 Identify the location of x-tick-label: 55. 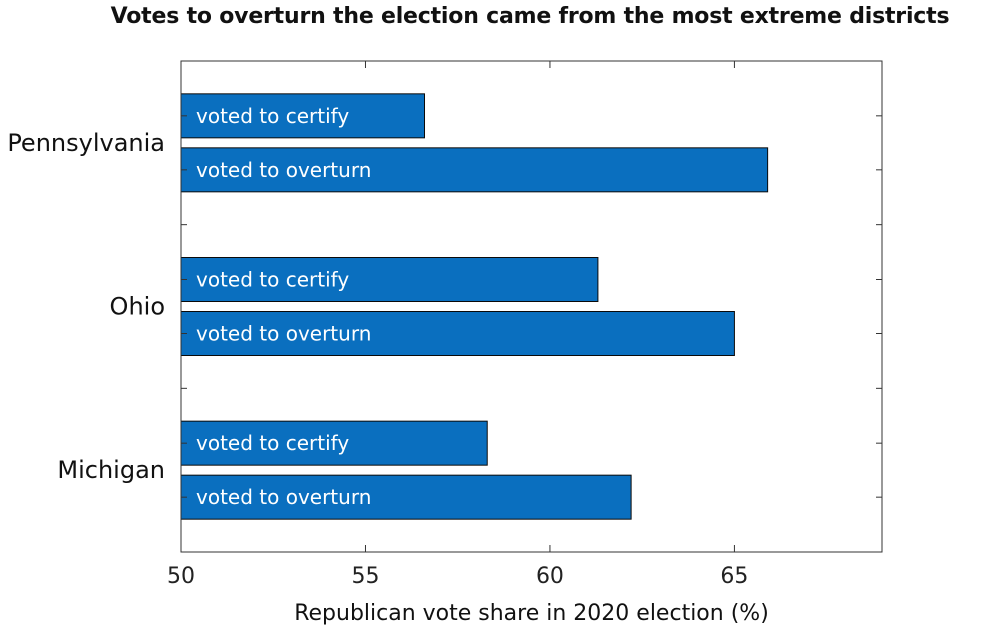
(365, 576).